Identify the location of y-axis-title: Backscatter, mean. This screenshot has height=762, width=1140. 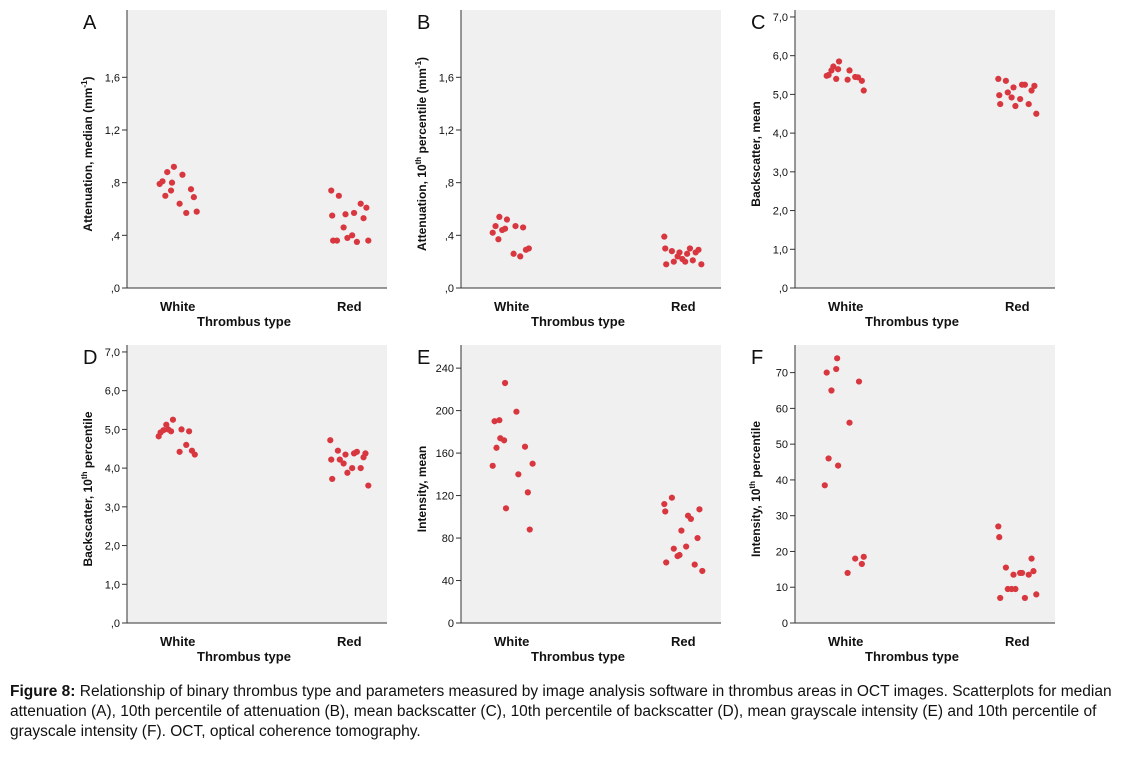
(756, 153).